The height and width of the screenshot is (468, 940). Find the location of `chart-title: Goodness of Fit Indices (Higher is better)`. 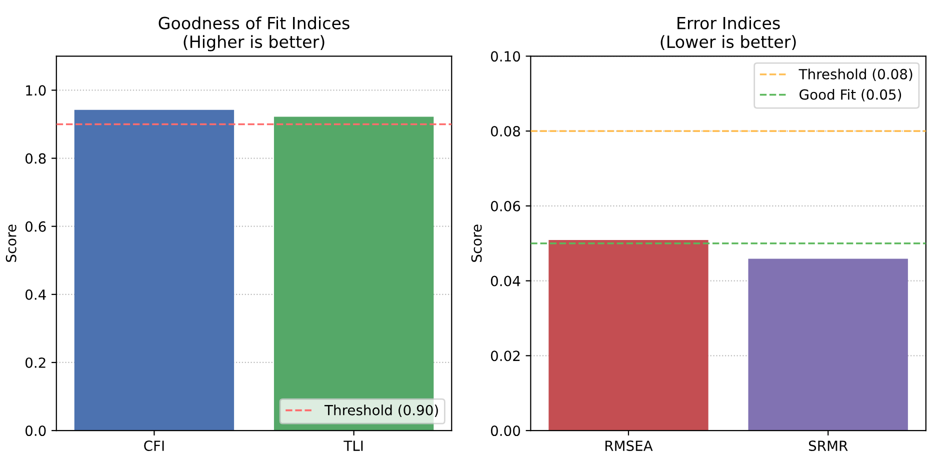

chart-title: Goodness of Fit Indices (Higher is better) is located at coordinates (254, 34).